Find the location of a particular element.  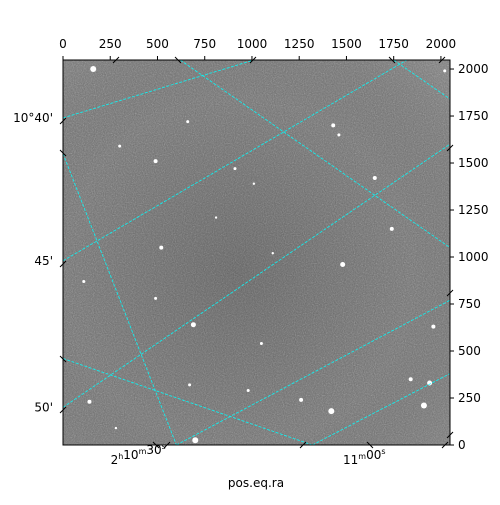

y-tick-label-1: 250 is located at coordinates (469, 398).